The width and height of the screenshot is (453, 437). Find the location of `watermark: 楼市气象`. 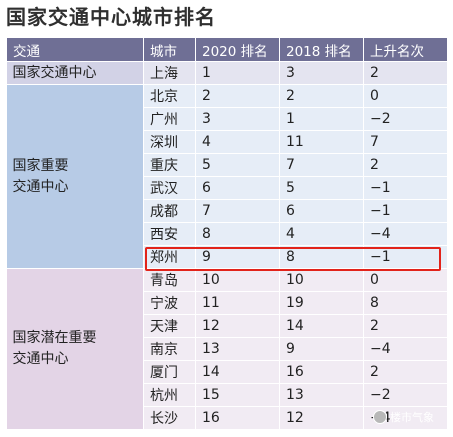

watermark: 楼市气象 is located at coordinates (403, 417).